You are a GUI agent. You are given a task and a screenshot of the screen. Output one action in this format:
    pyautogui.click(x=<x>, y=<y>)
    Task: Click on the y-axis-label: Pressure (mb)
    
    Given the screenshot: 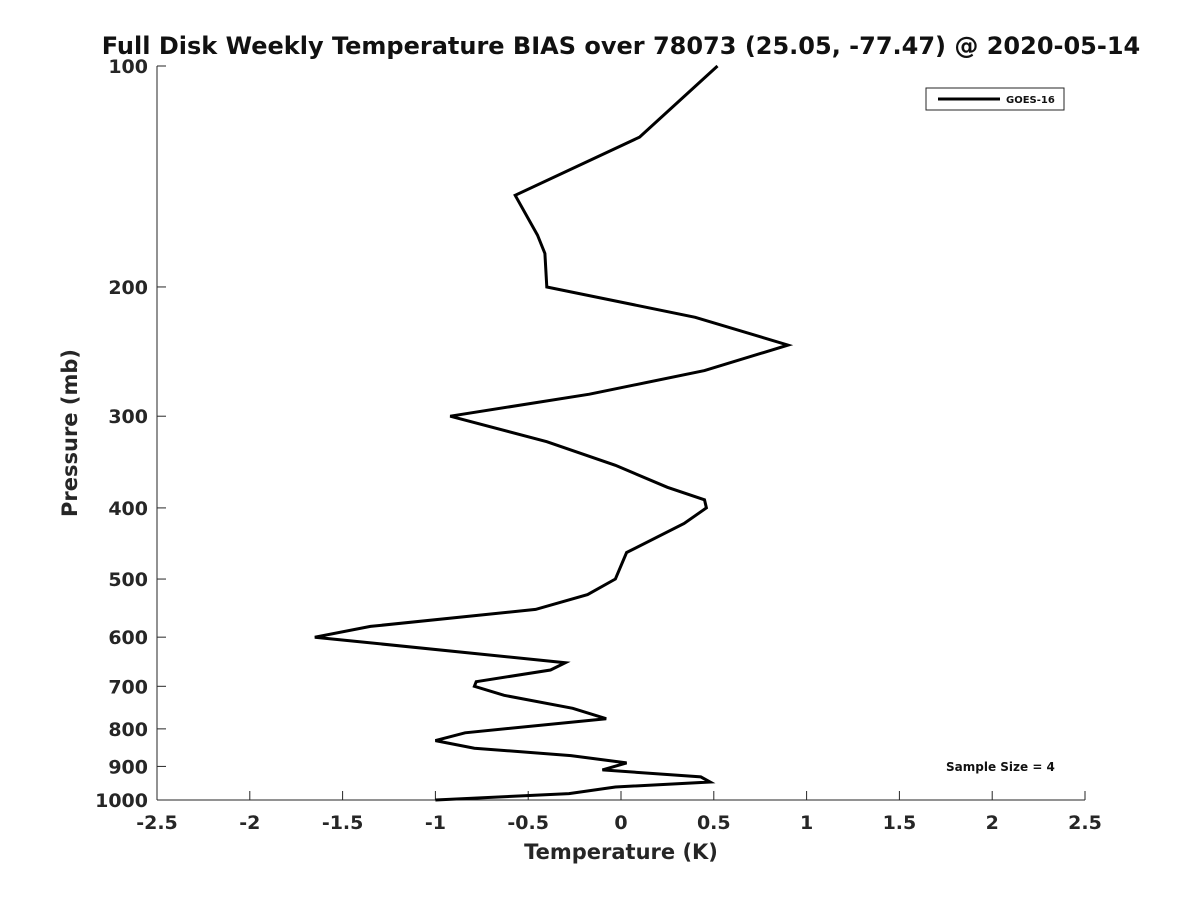 What is the action you would take?
    pyautogui.click(x=70, y=433)
    